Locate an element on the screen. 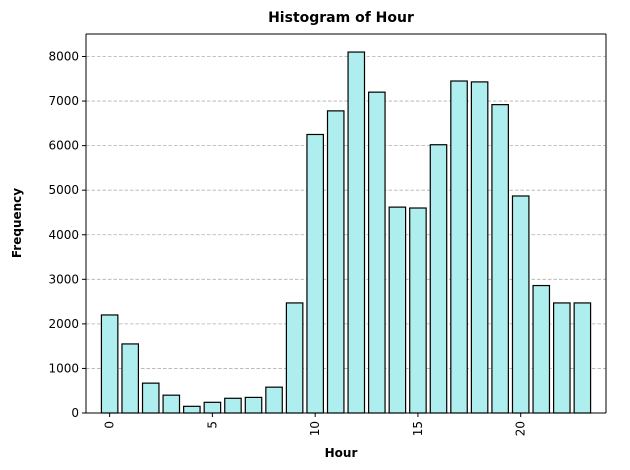 The width and height of the screenshot is (630, 470). y-axis-label: Frequency is located at coordinates (17, 223).